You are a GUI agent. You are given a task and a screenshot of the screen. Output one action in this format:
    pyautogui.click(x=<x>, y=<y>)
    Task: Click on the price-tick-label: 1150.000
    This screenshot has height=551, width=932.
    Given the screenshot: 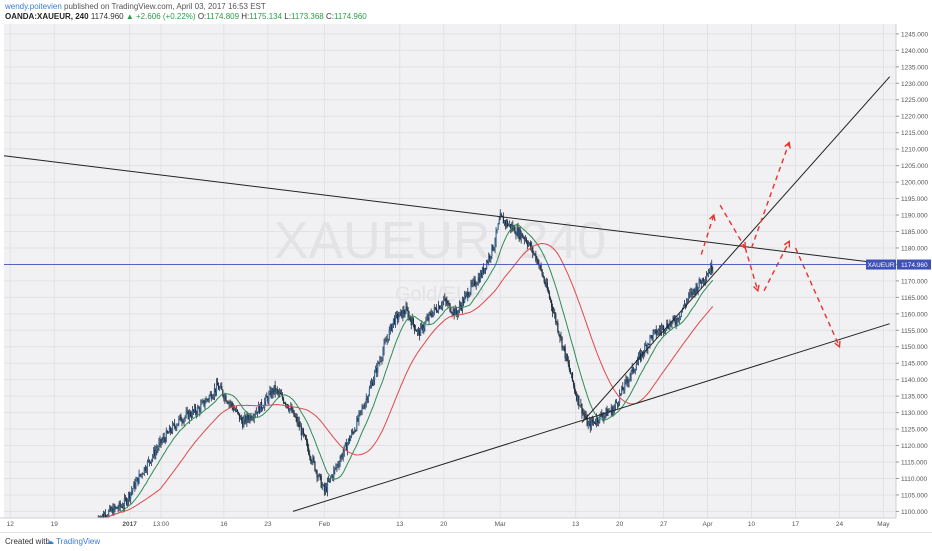 What is the action you would take?
    pyautogui.click(x=914, y=347)
    